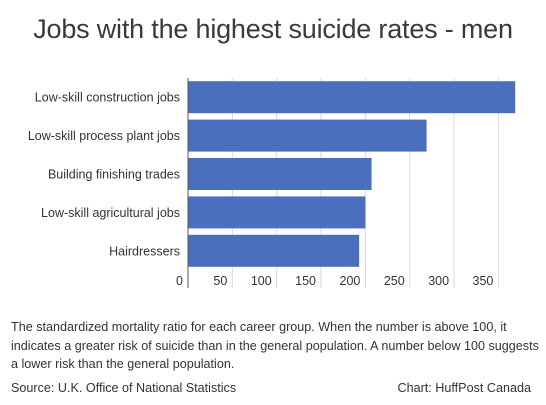 This screenshot has height=405, width=546. I want to click on category-label: Low-skill agricultural jobs, so click(110, 213).